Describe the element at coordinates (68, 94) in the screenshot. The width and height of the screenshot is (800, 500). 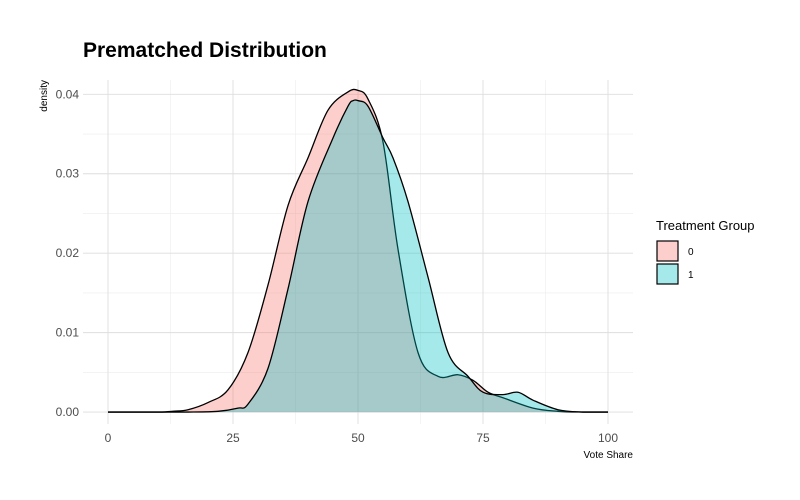
I see `y-tick-label: 0.04` at that location.